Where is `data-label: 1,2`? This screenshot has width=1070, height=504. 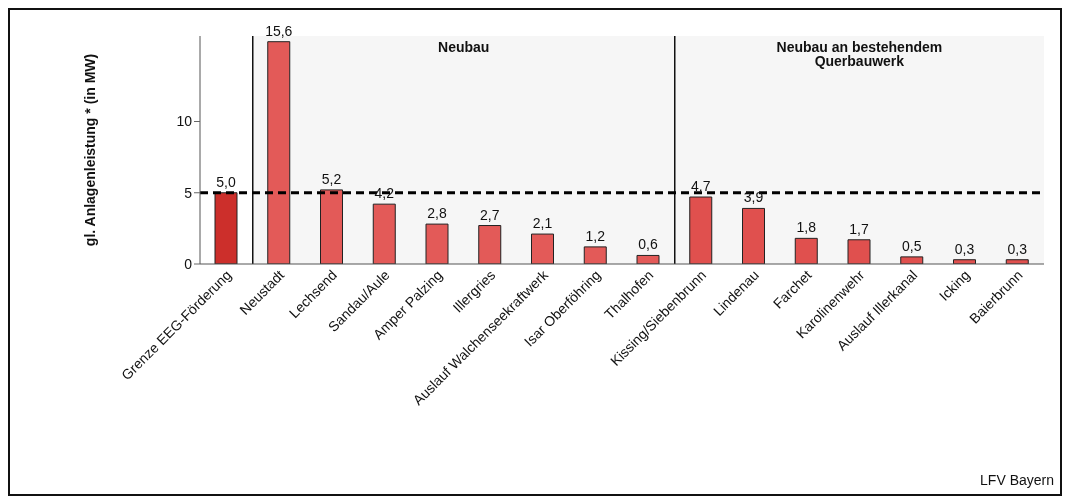
data-label: 1,2 is located at coordinates (595, 235).